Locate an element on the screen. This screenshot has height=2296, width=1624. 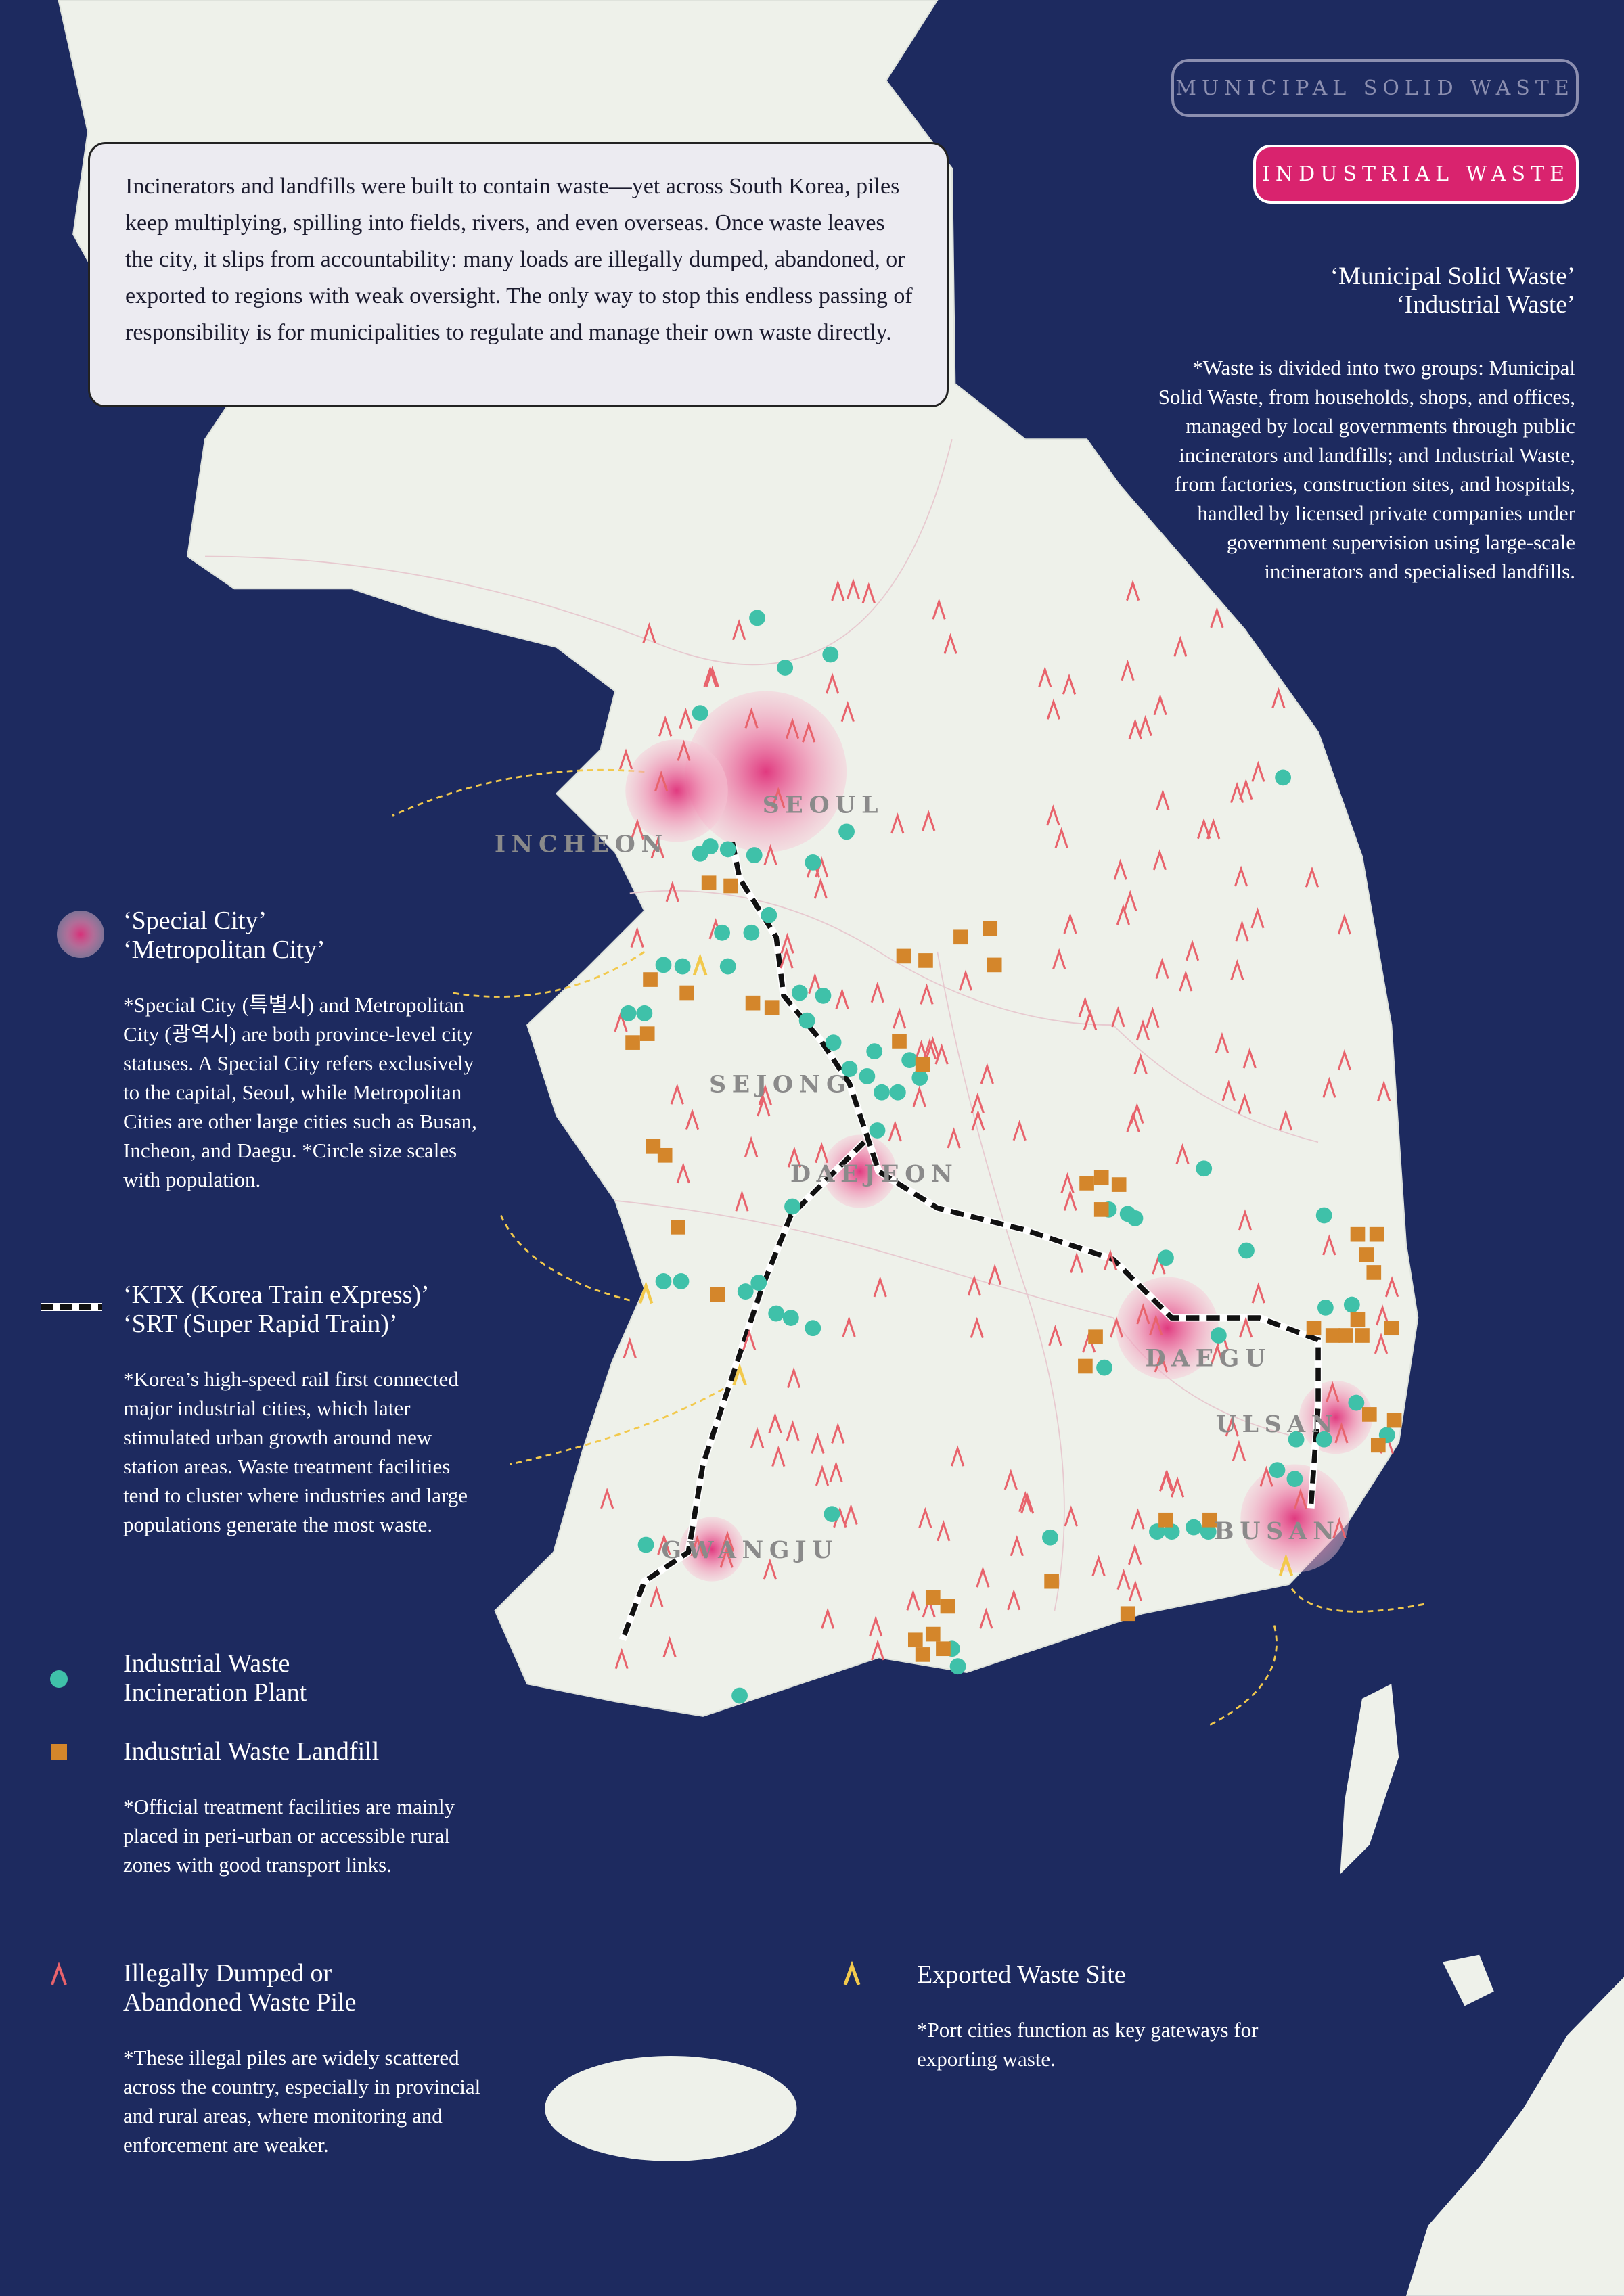
rail-line is located at coordinates (743, 1390).